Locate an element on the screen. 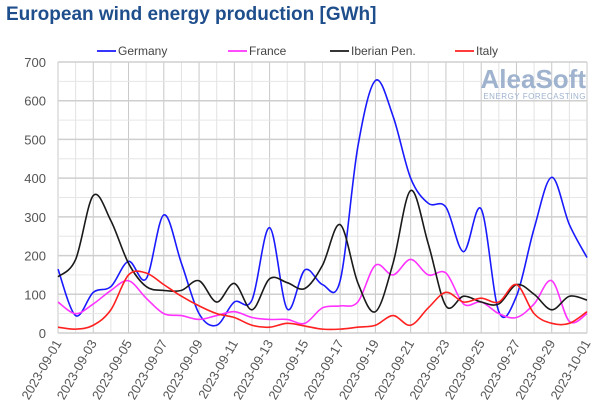 This screenshot has width=600, height=418. y-tick-label: 500 is located at coordinates (35, 139).